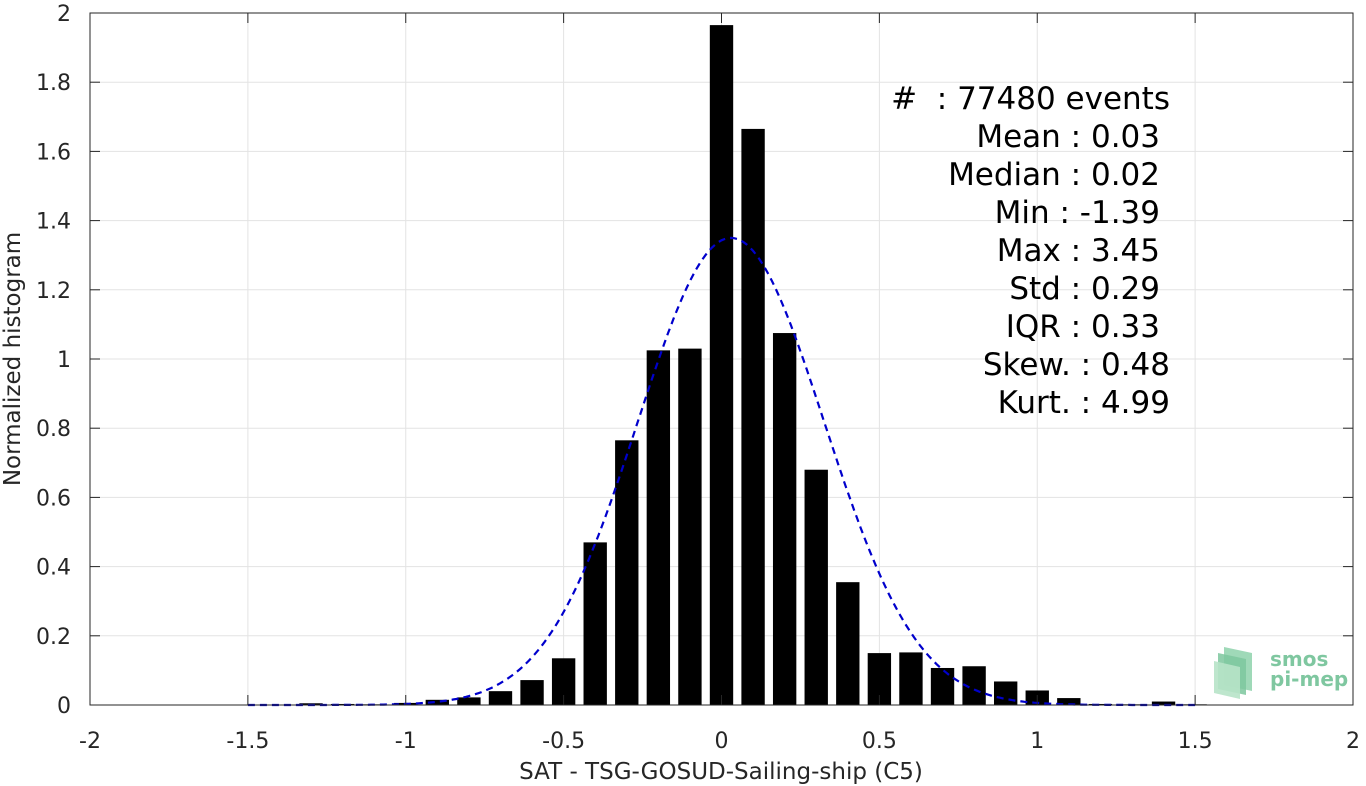 This screenshot has height=786, width=1366. What do you see at coordinates (406, 741) in the screenshot?
I see `x-tick-label: -1` at bounding box center [406, 741].